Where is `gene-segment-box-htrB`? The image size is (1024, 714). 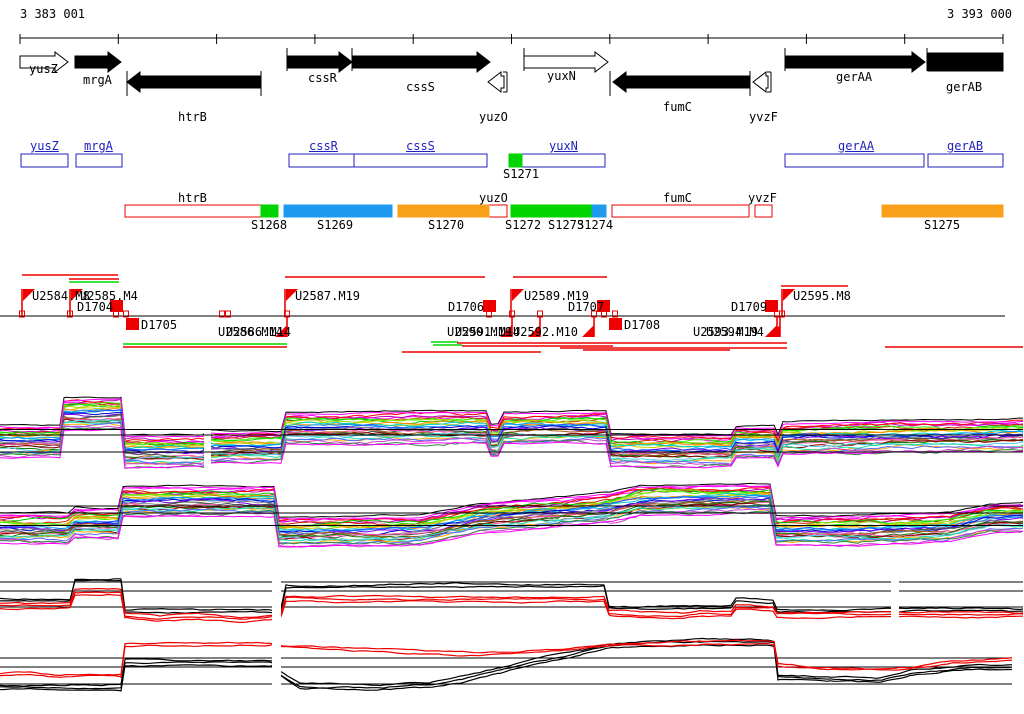
gene-segment-box-htrB is located at coordinates (193, 211).